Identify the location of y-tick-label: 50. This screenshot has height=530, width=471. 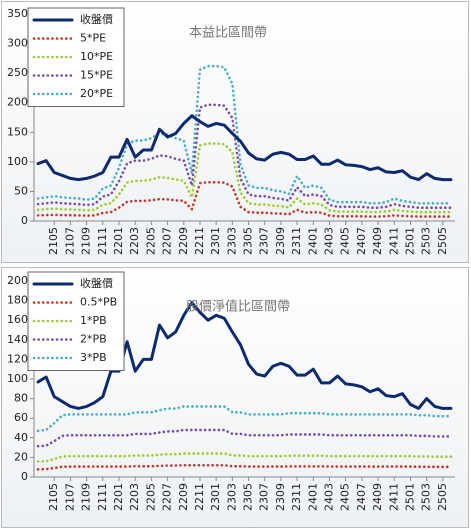
(21, 190).